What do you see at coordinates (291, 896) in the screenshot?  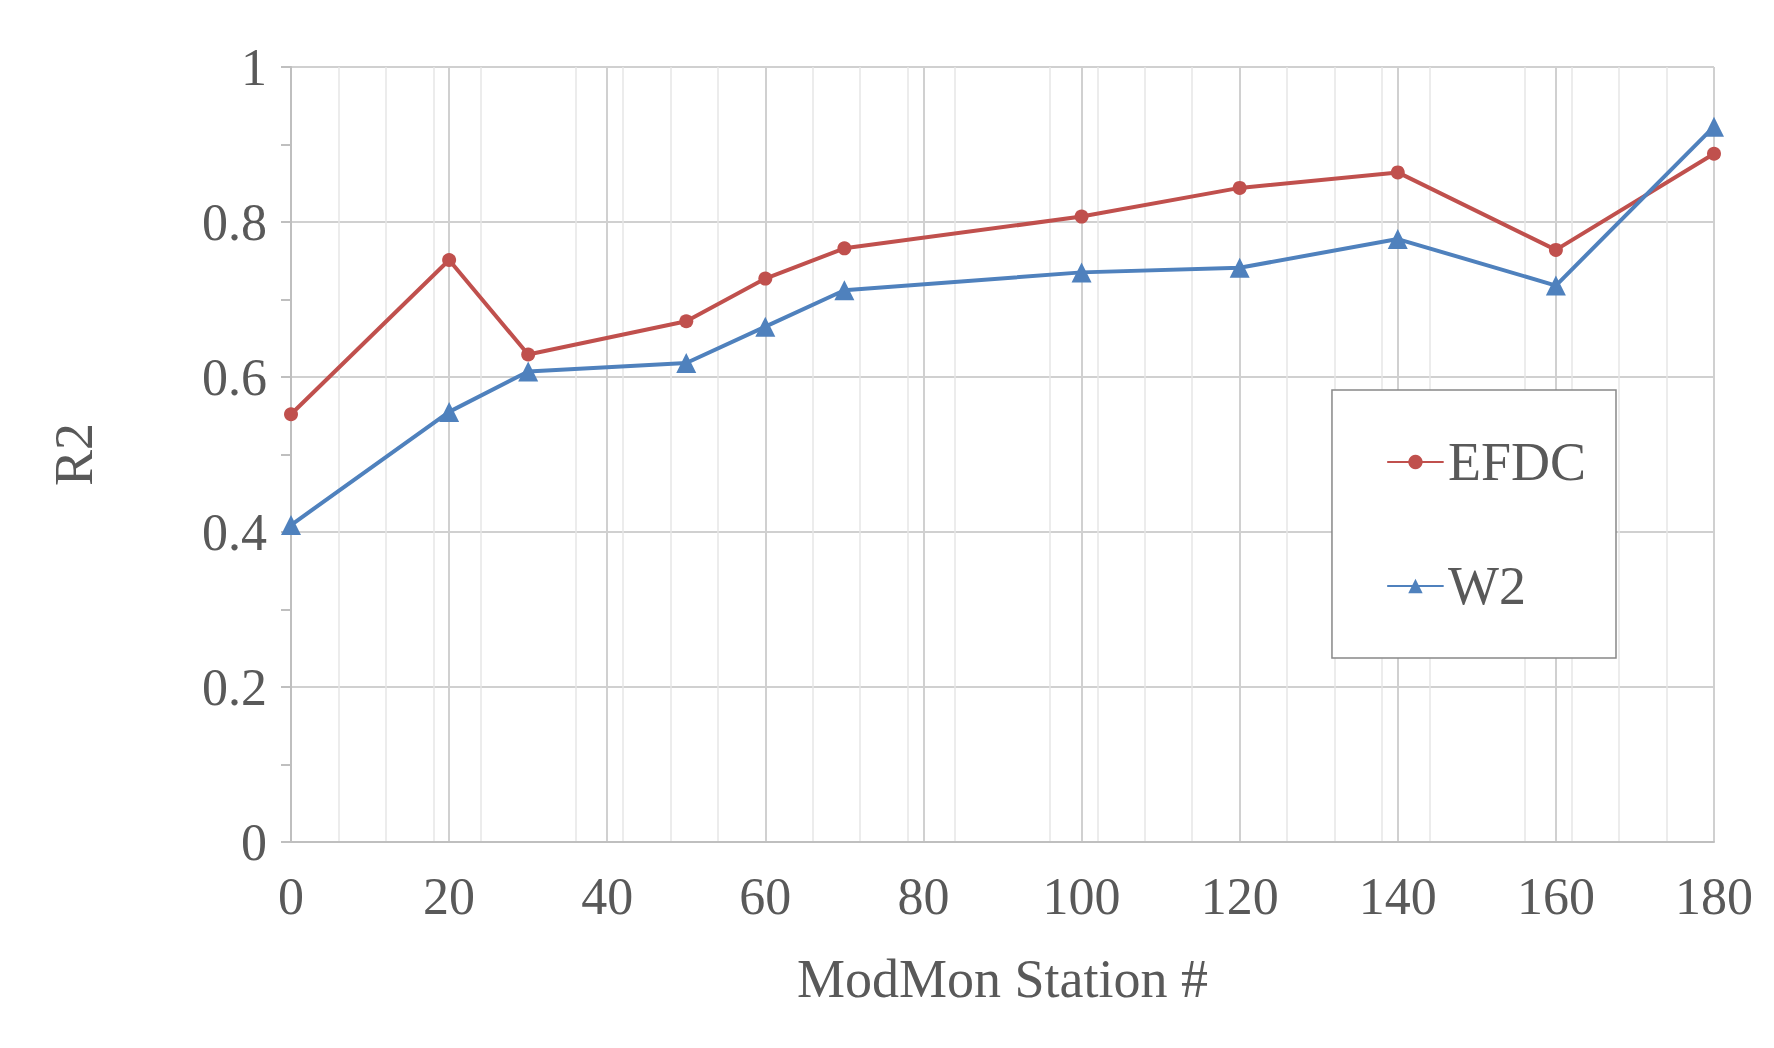 I see `x-tick-label: 0` at bounding box center [291, 896].